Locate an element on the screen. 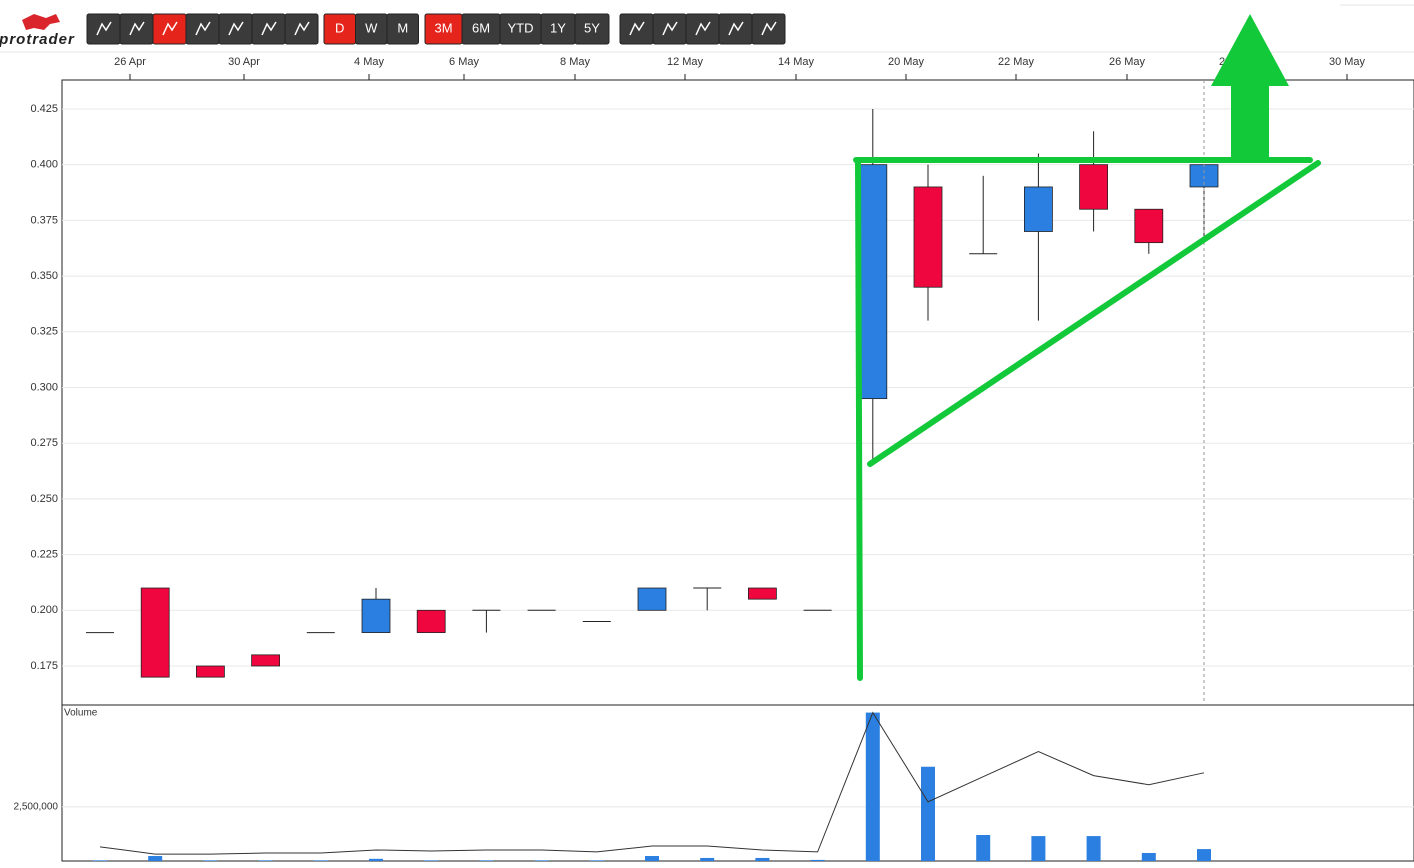  x-tick-label: 12 May is located at coordinates (685, 62).